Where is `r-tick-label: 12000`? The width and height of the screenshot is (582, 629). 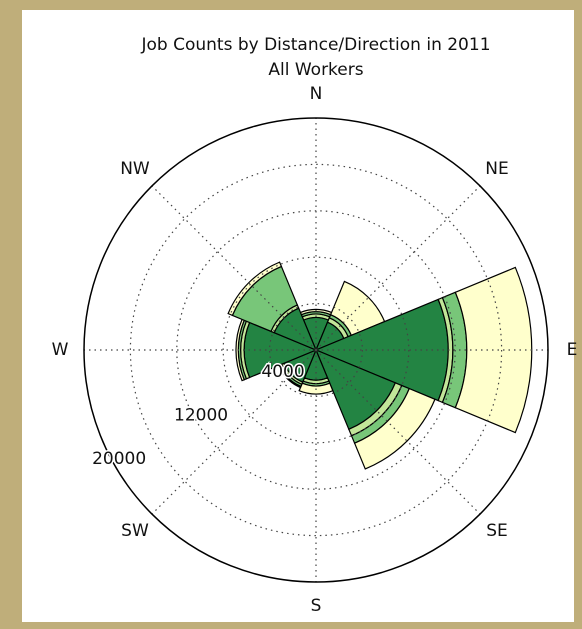 r-tick-label: 12000 is located at coordinates (201, 415).